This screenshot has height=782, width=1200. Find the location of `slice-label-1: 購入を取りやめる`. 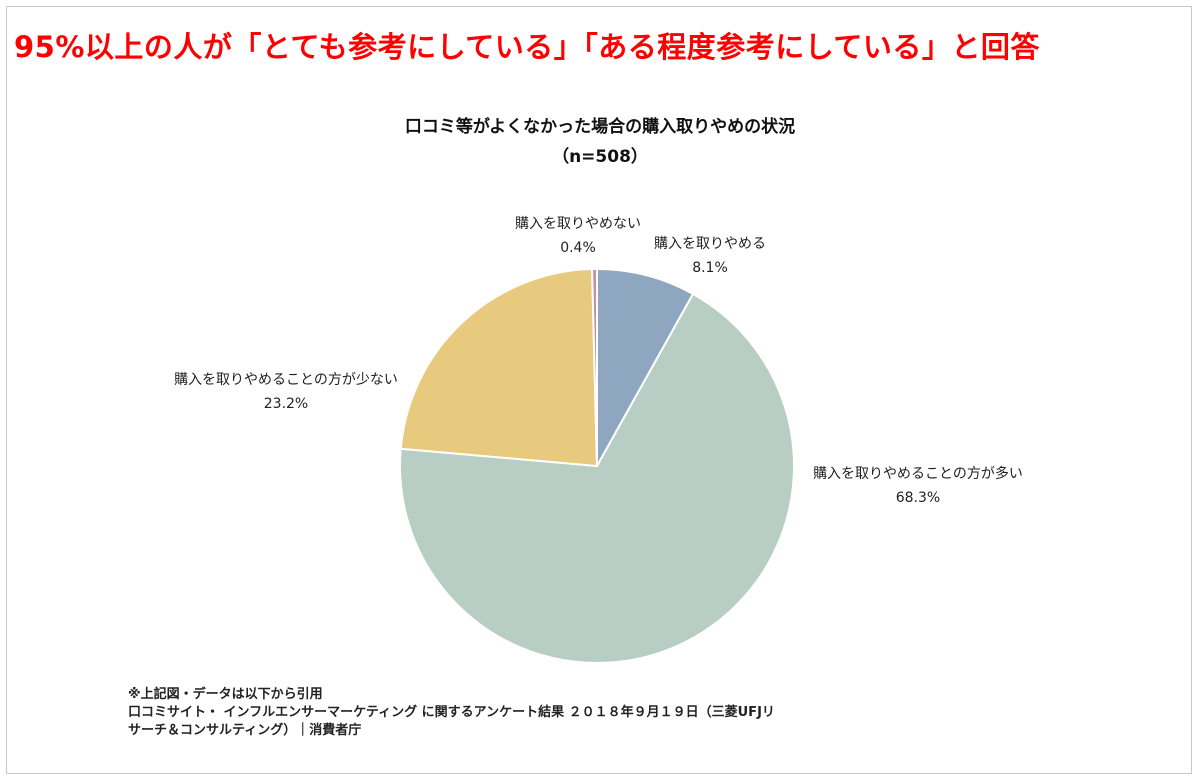

slice-label-1: 購入を取りやめる is located at coordinates (710, 244).